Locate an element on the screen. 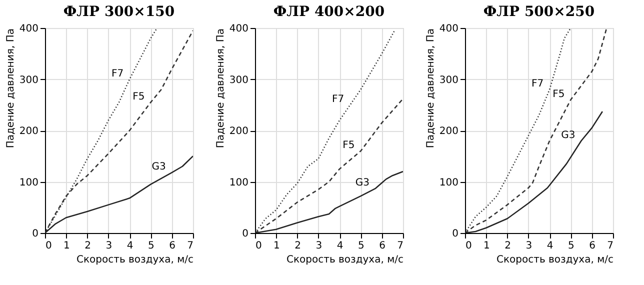  chart-title: ФЛР 500×250 is located at coordinates (539, 12).